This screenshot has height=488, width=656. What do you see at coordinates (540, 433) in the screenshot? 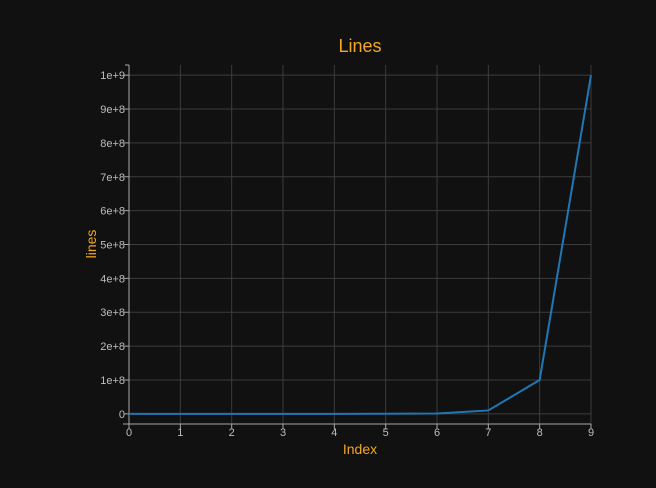
I see `x-tick-label: 8` at bounding box center [540, 433].